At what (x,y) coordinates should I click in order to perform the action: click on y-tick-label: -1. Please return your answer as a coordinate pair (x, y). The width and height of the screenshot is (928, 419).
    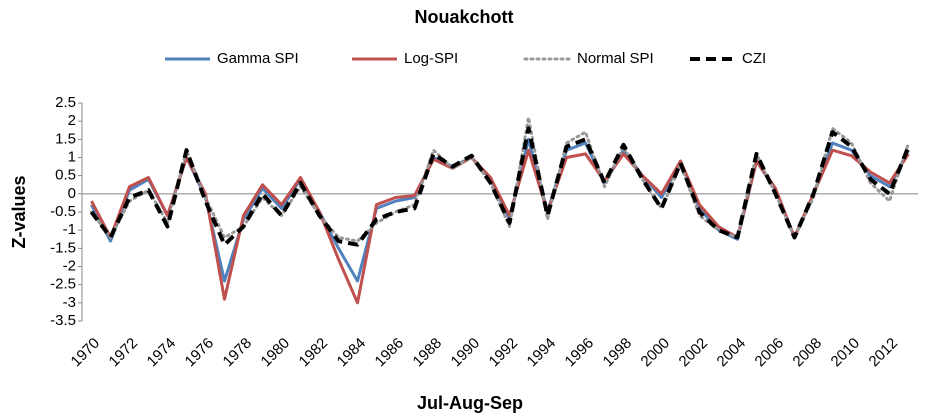
    Looking at the image, I should click on (69, 229).